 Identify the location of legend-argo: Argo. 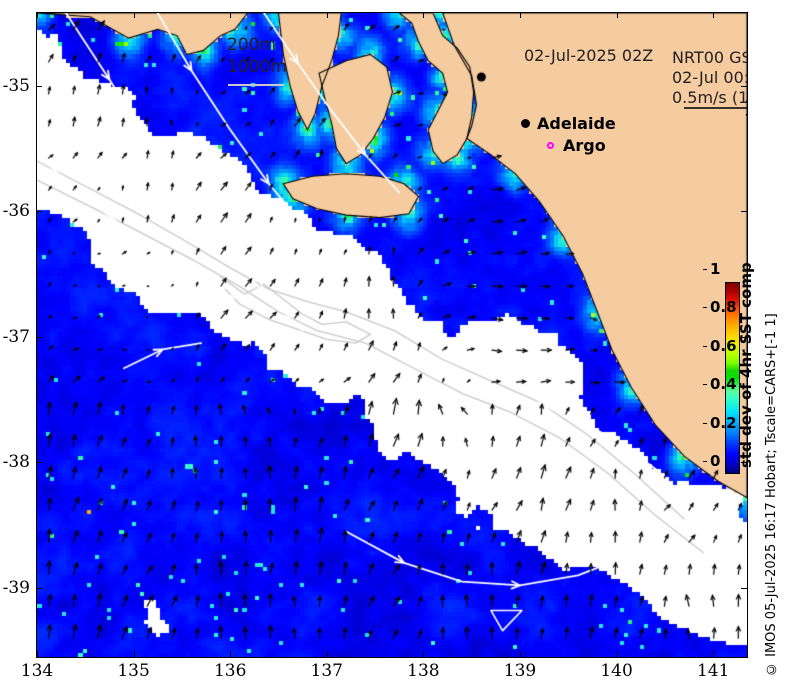
(576, 145).